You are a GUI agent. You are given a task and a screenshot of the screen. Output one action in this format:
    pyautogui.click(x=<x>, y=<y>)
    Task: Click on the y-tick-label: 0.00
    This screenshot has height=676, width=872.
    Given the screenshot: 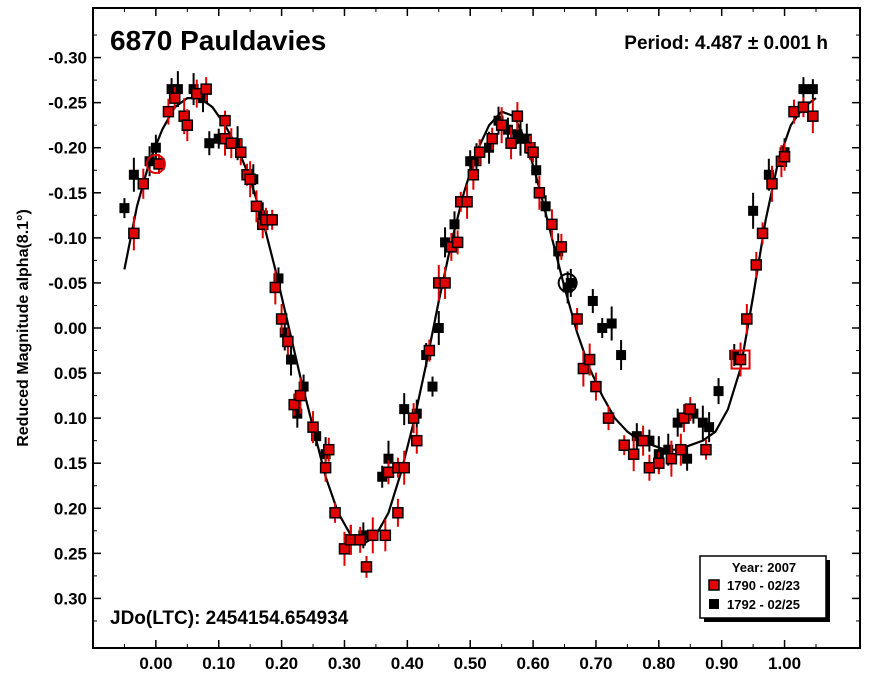 What is the action you would take?
    pyautogui.click(x=70, y=328)
    